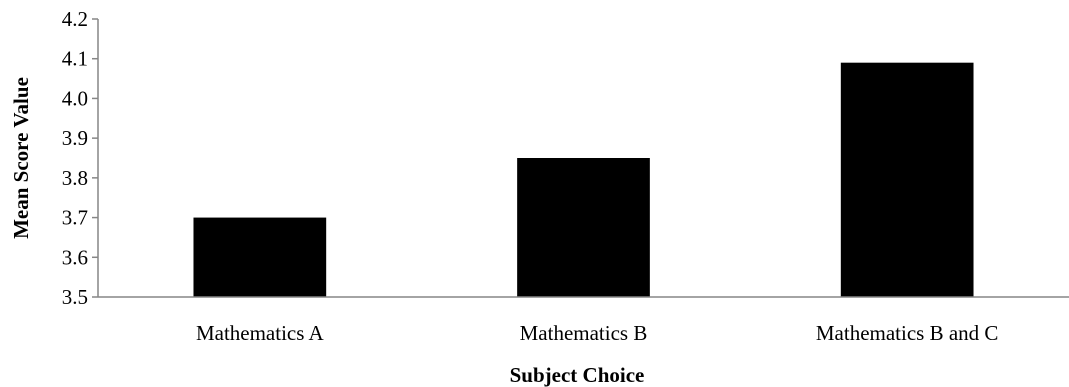  What do you see at coordinates (75, 138) in the screenshot?
I see `y-tick-label: 3.9` at bounding box center [75, 138].